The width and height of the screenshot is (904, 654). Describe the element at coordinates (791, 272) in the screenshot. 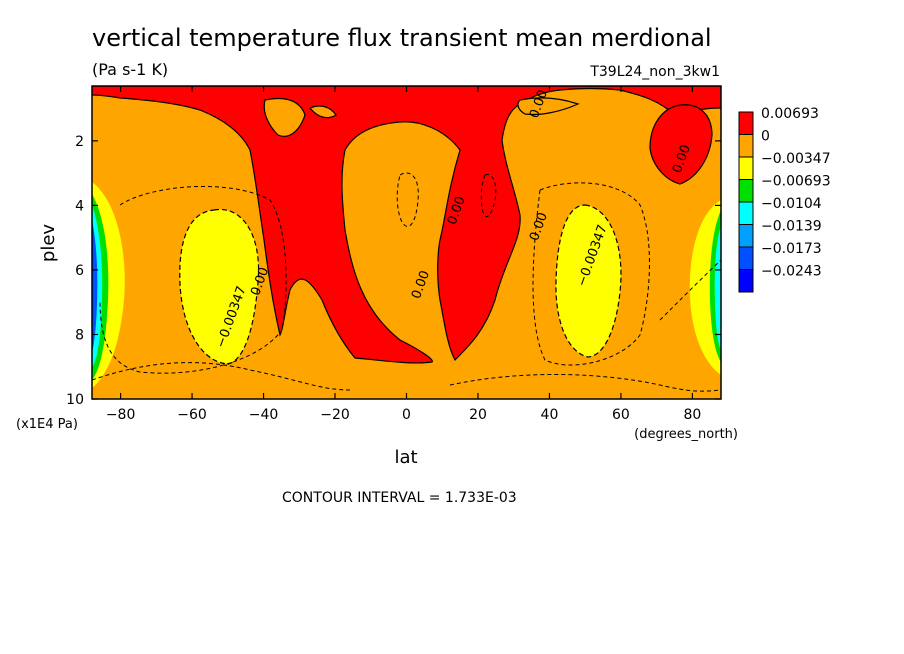

I see `colorbar-label: −0.0243` at that location.